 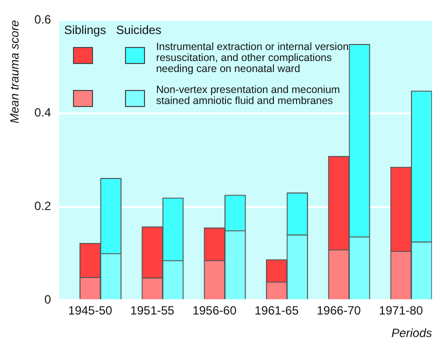 What do you see at coordinates (43, 113) in the screenshot?
I see `y-tick-label: 0.4` at bounding box center [43, 113].